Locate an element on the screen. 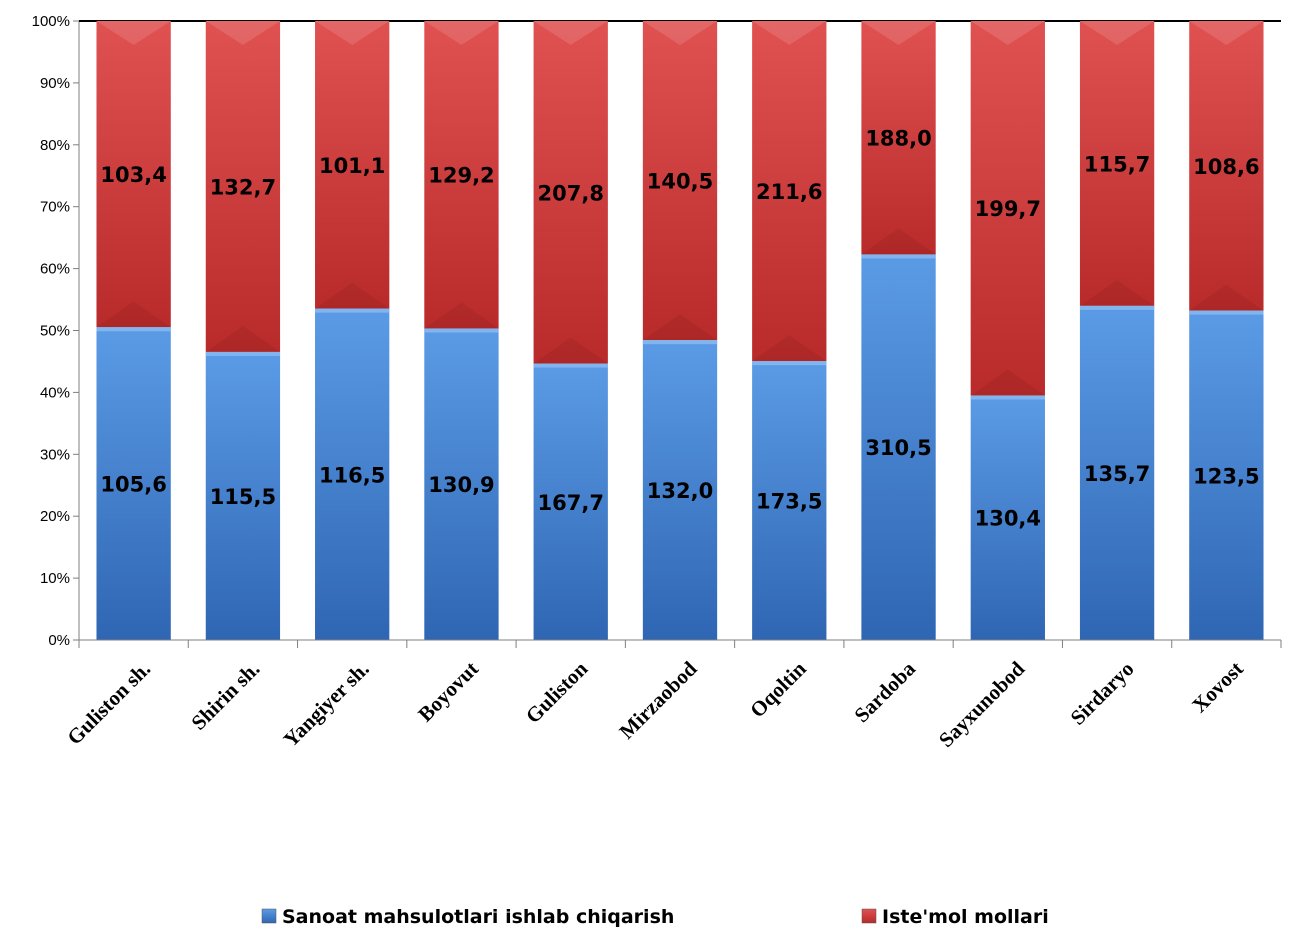 Image resolution: width=1294 pixels, height=935 pixels. y-tick-label: 100% is located at coordinates (51, 21).